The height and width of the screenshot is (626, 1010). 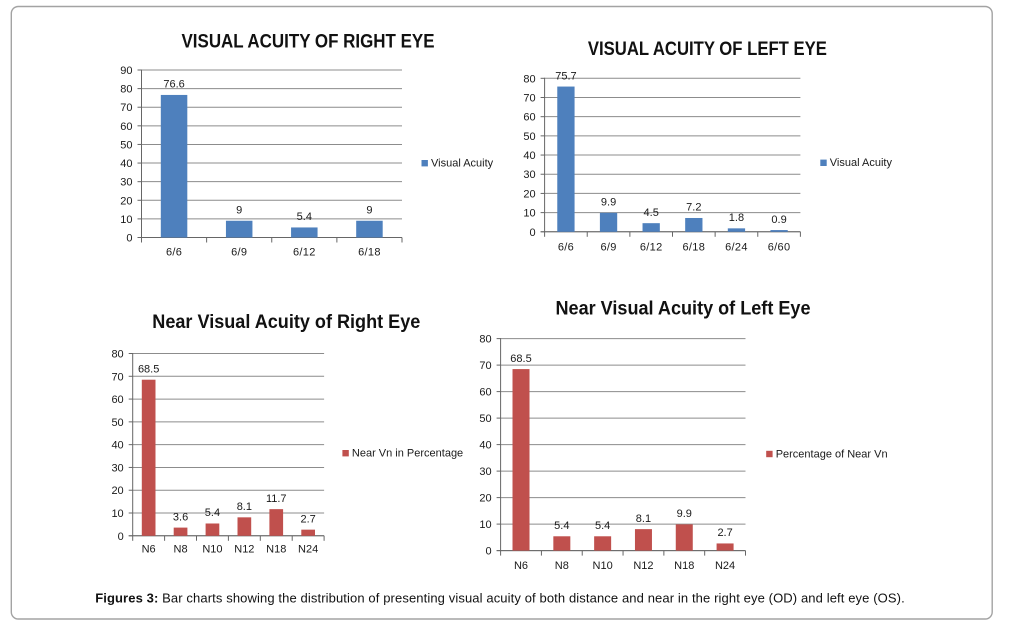 What do you see at coordinates (651, 213) in the screenshot?
I see `svg-text: 4.5` at bounding box center [651, 213].